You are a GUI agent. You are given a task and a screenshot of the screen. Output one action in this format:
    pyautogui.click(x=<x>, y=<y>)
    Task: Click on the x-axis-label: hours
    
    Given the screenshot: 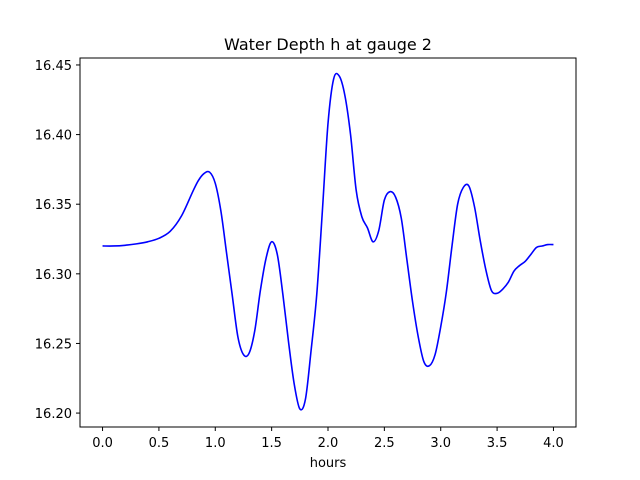 What is the action you would take?
    pyautogui.click(x=328, y=463)
    